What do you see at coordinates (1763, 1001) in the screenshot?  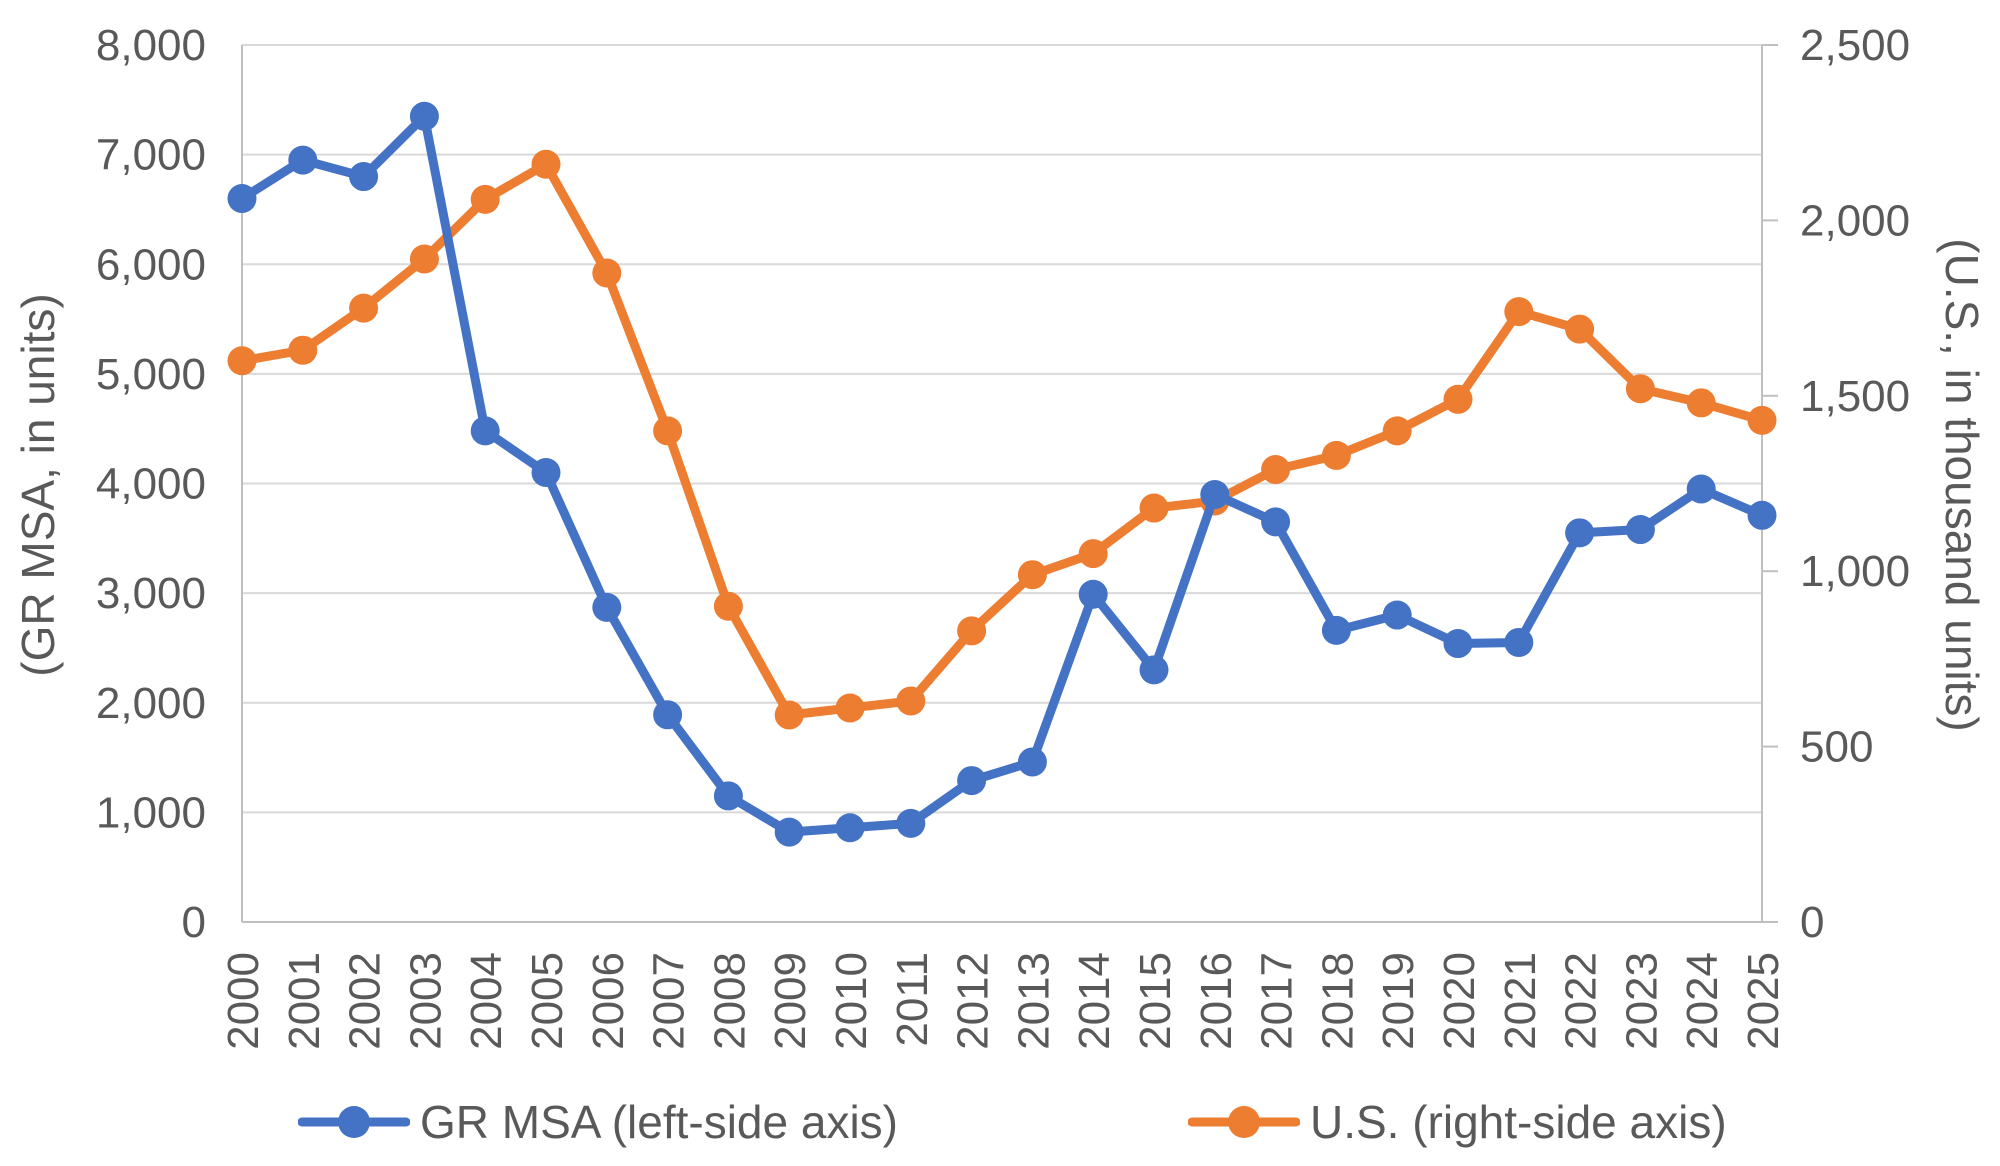 I see `x-axis-tick-label: 2025` at bounding box center [1763, 1001].